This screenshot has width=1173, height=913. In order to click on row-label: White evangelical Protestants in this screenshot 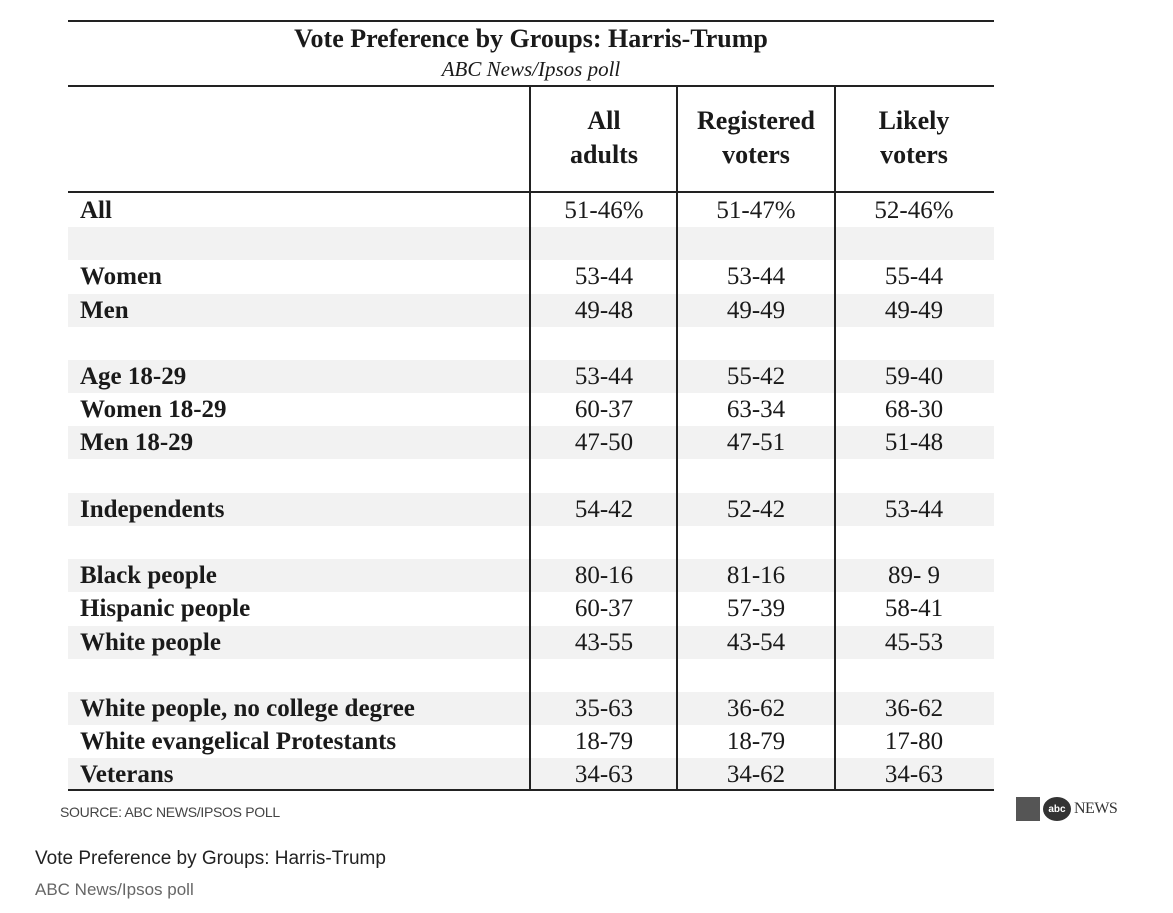, I will do `click(238, 742)`.